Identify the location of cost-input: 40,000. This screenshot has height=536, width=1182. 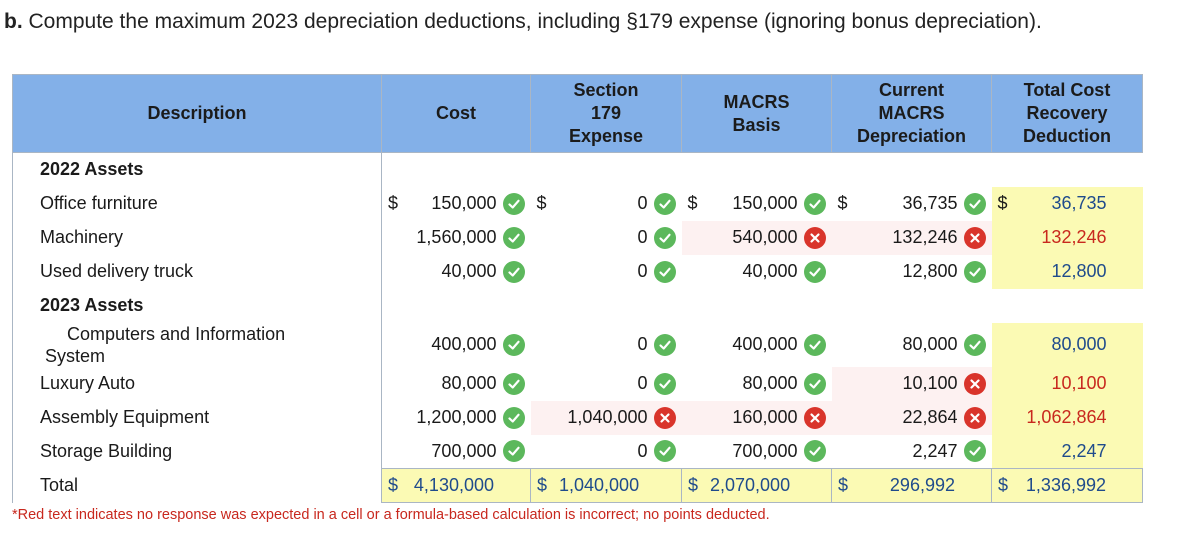
(469, 271).